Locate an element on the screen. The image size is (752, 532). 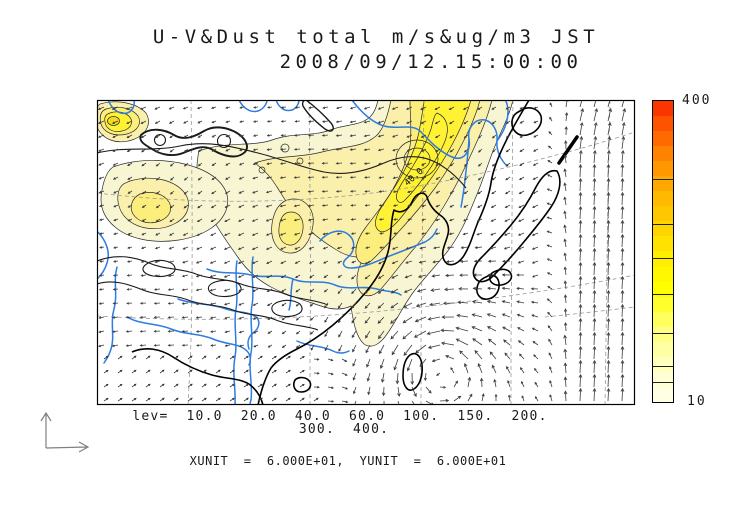
contour-levels-line1: lev= 10.0 20.0 40.0 60.0 100. 150. 200. is located at coordinates (340, 416).